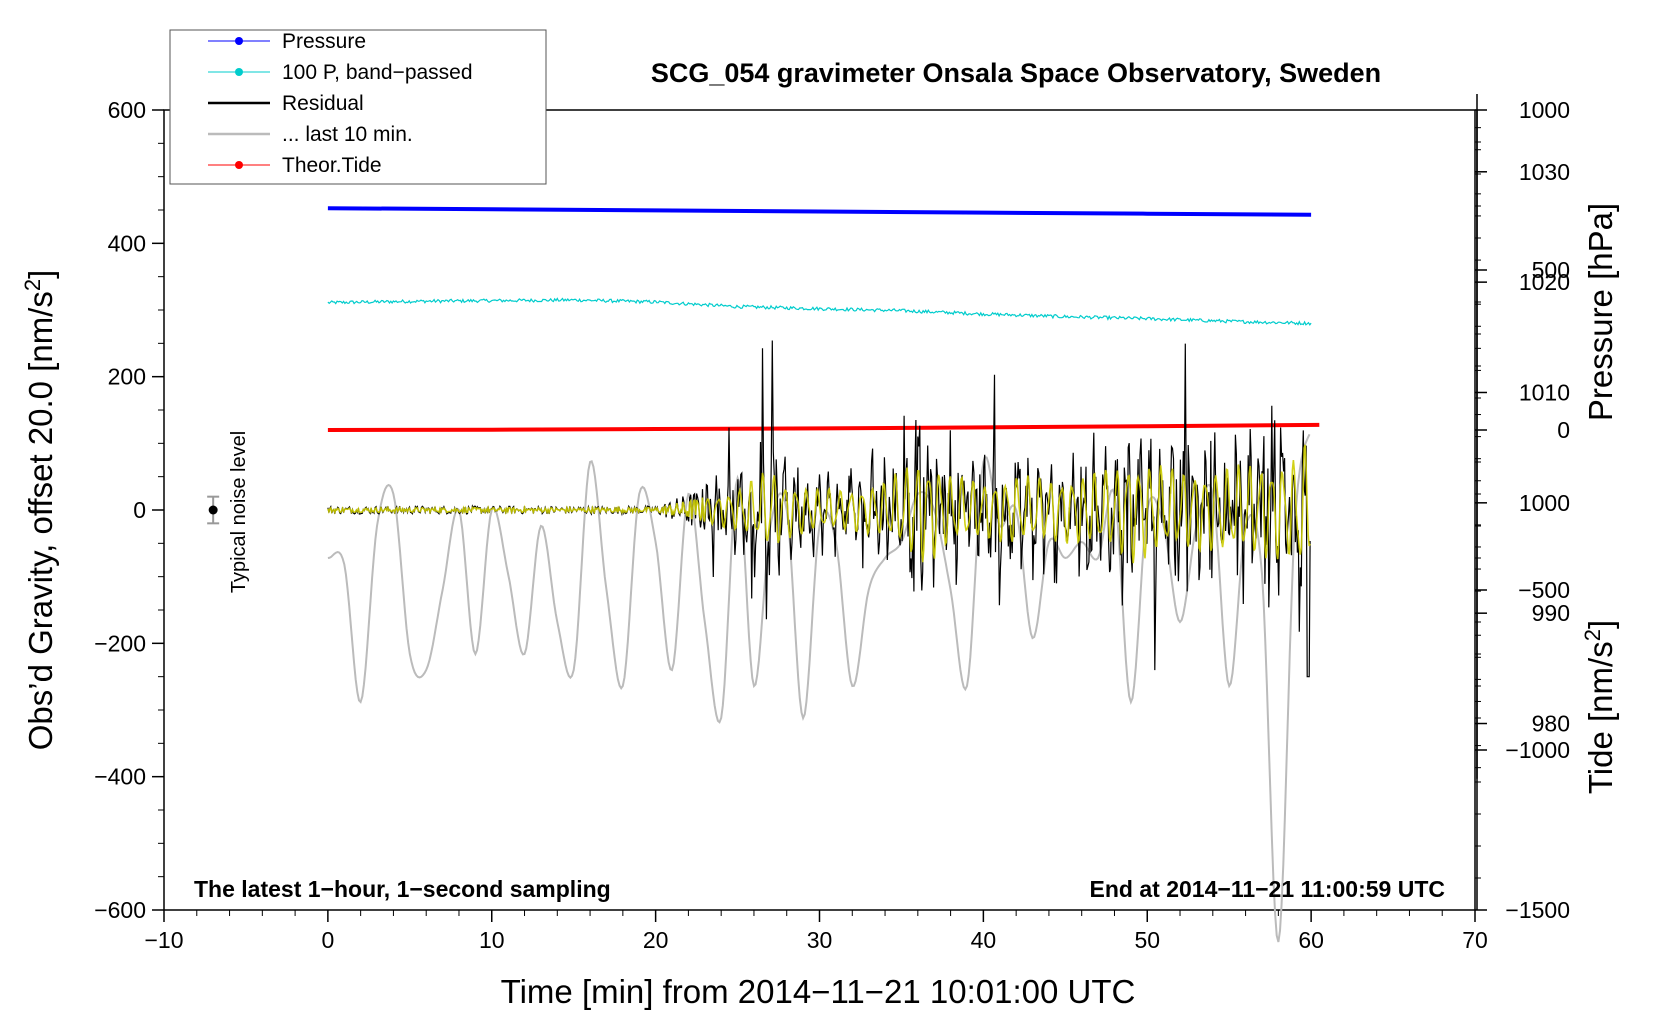 The height and width of the screenshot is (1020, 1660). What do you see at coordinates (1267, 889) in the screenshot?
I see `annotation-end-time: End at 2014−11−21 11:00:59 UTC` at bounding box center [1267, 889].